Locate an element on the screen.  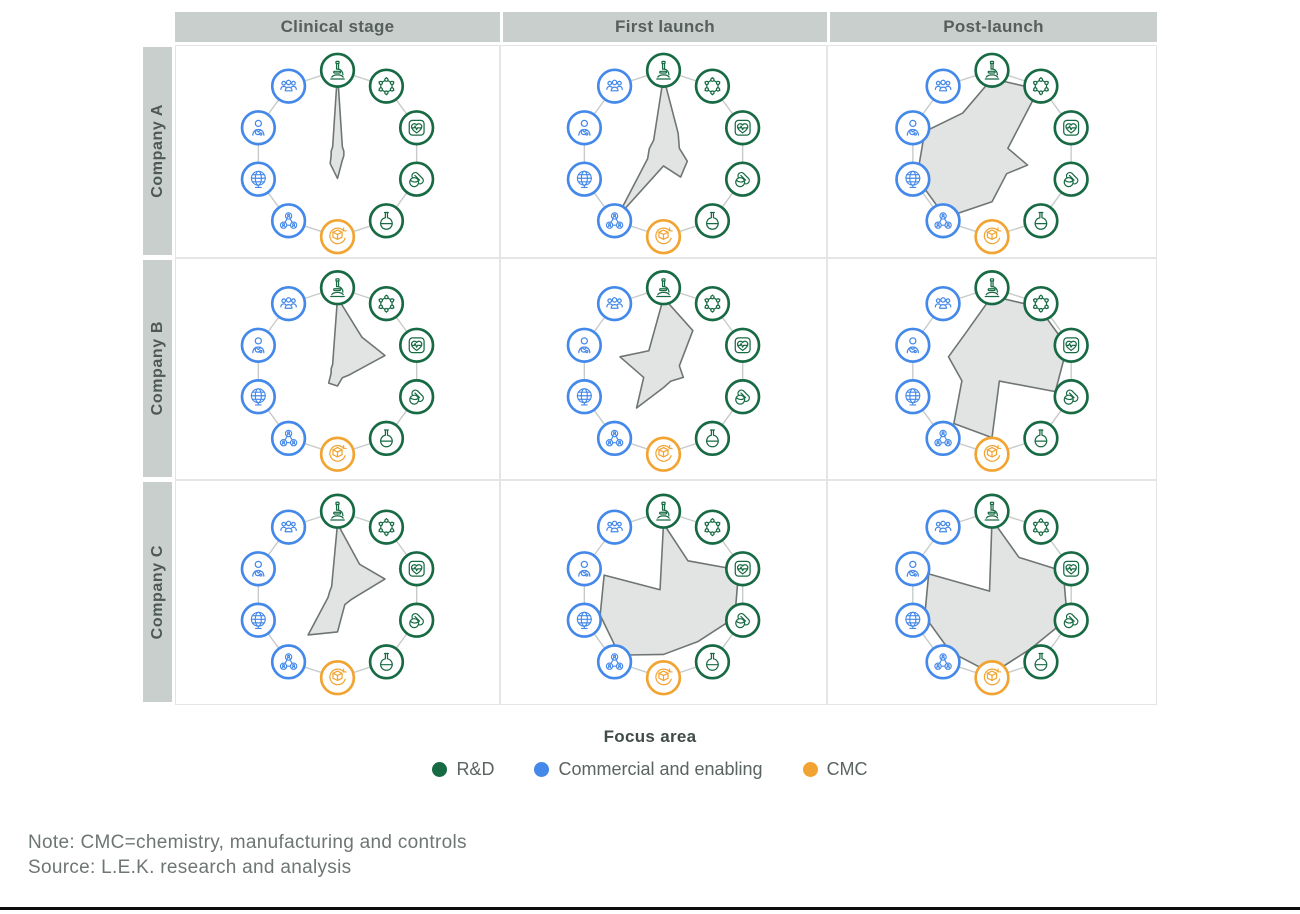
legend-label: CMC is located at coordinates (847, 769).